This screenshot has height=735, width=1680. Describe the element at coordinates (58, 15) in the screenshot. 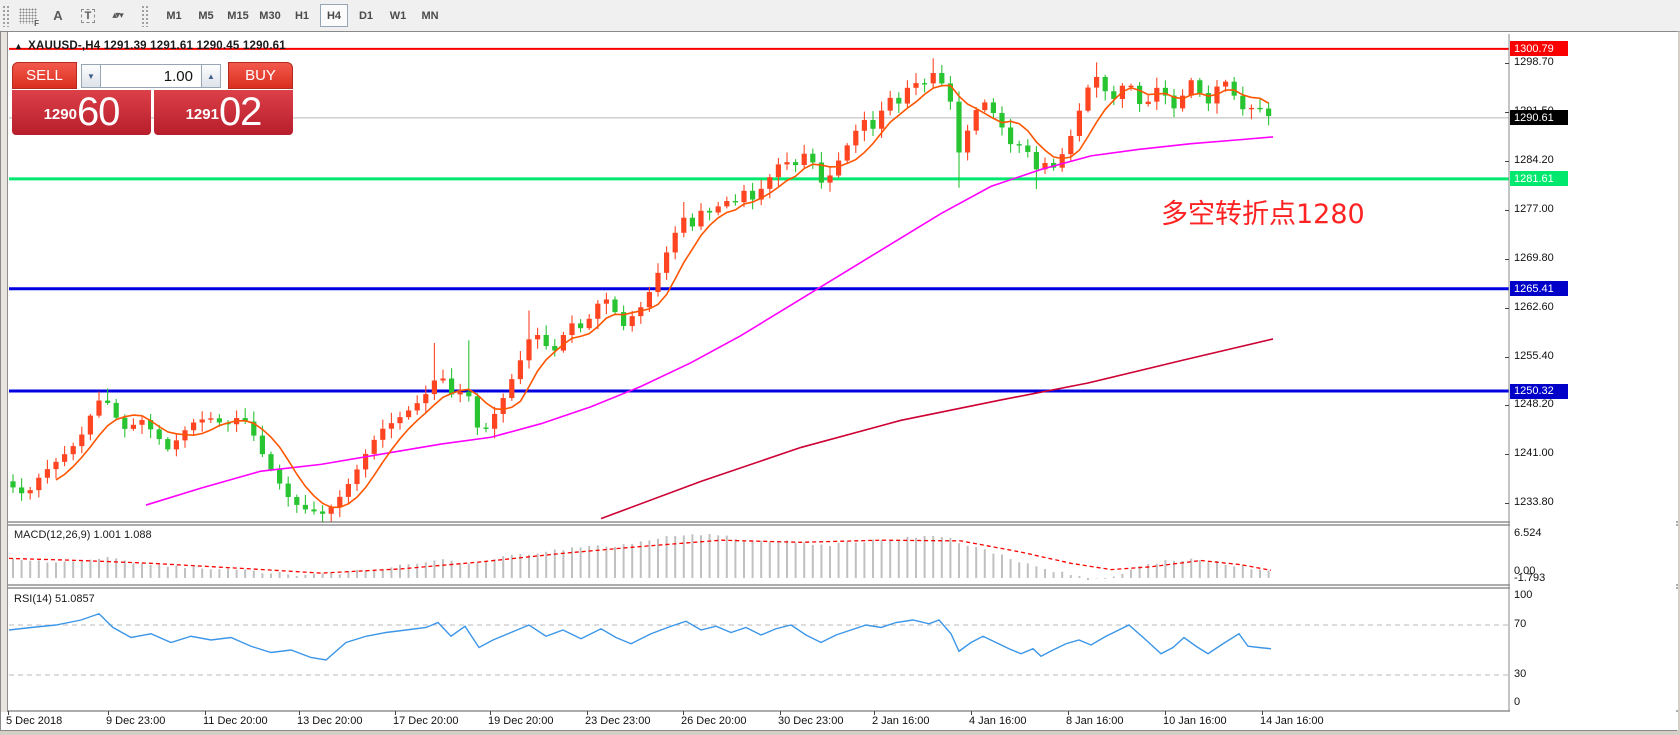

I see `cursor-icon: A` at that location.